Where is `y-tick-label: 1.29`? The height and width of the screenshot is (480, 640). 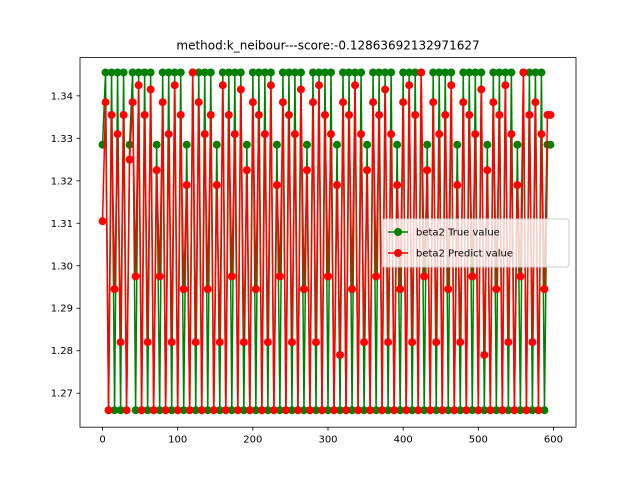 y-tick-label: 1.29 is located at coordinates (62, 309).